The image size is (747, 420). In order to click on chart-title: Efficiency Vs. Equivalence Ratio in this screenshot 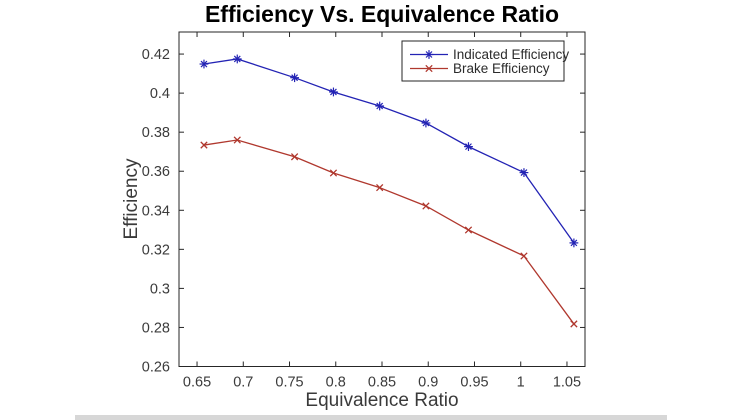, I will do `click(382, 14)`.